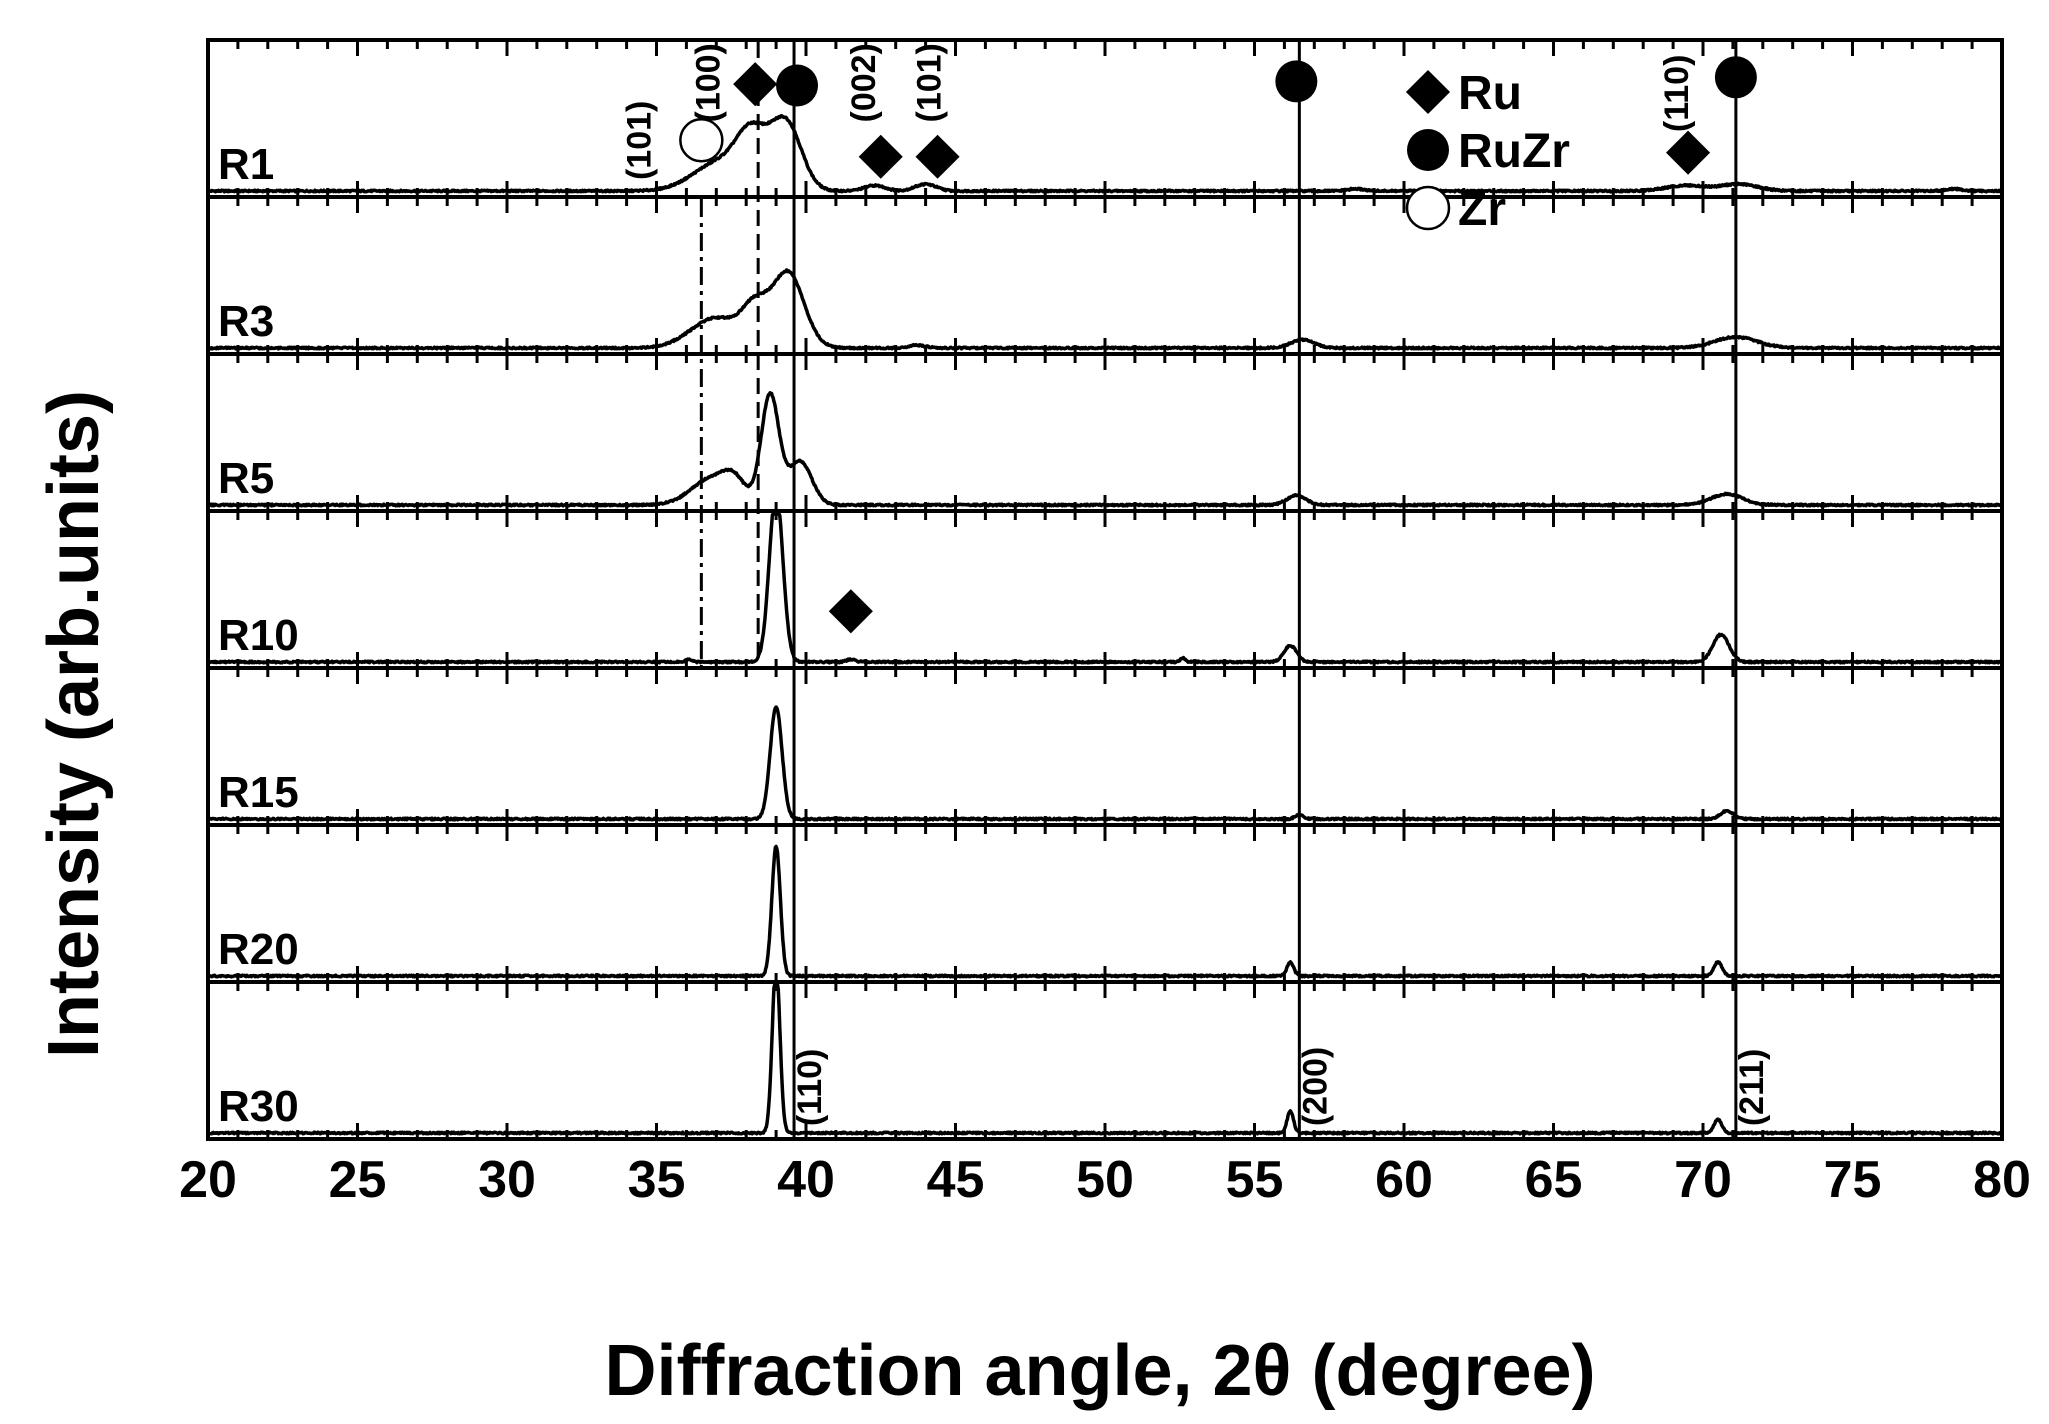 Image resolution: width=2049 pixels, height=1424 pixels. What do you see at coordinates (246, 164) in the screenshot?
I see `sample-label-r1: R1` at bounding box center [246, 164].